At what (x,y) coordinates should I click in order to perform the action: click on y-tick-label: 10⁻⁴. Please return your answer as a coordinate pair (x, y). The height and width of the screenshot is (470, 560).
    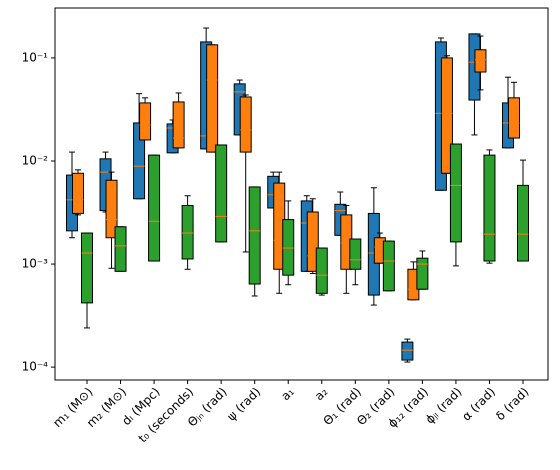
    Looking at the image, I should click on (35, 367).